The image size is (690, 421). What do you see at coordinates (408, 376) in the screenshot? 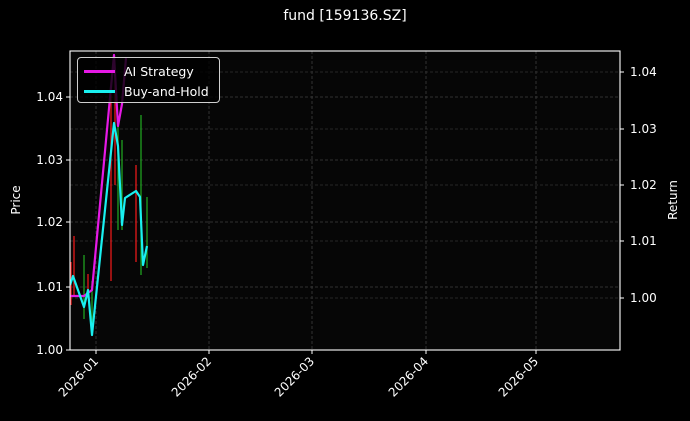
I see `x-tick-label: 2026-04` at bounding box center [408, 376].